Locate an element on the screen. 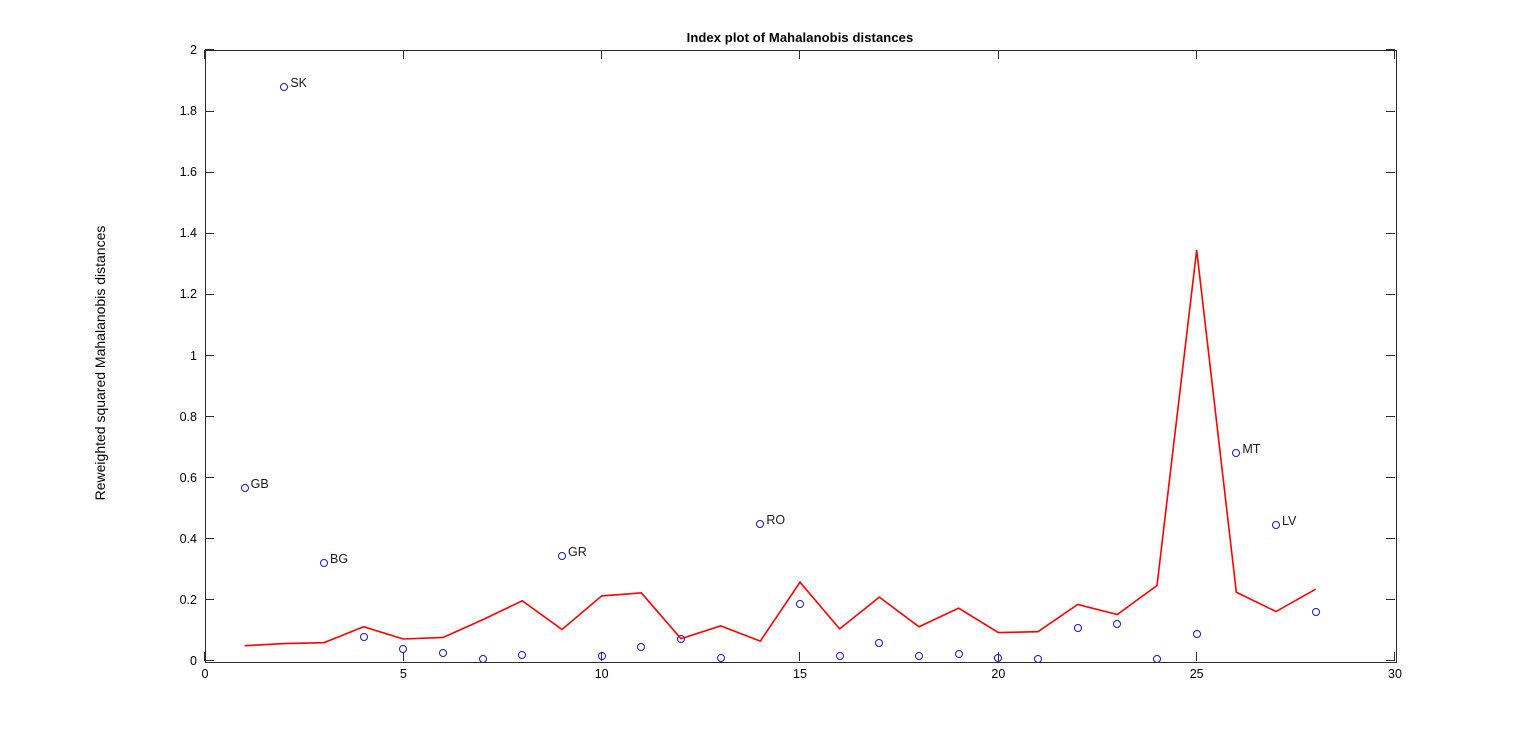 The width and height of the screenshot is (1536, 744). x-tick-label: 30 is located at coordinates (1395, 674).